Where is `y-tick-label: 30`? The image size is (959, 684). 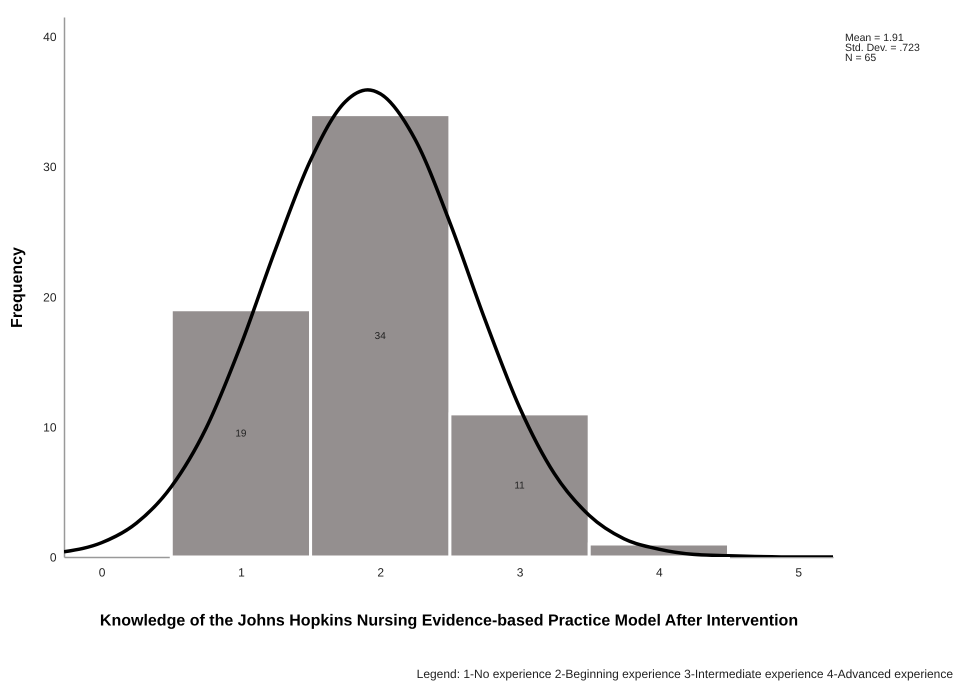
y-tick-label: 30 is located at coordinates (50, 167).